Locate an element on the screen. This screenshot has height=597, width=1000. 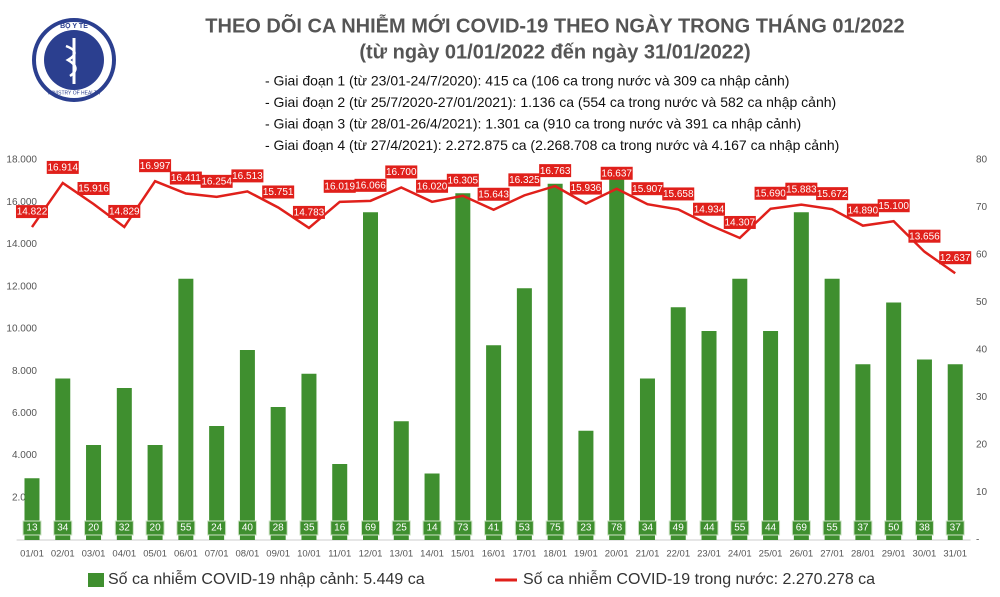
line-label: 14.934 is located at coordinates (709, 209).